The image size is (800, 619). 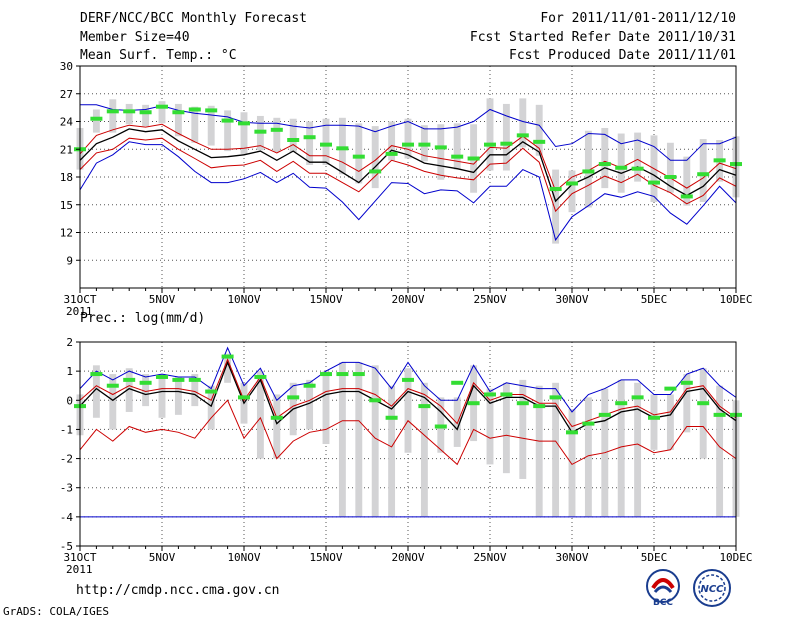 I want to click on x-year-label: 2011, so click(x=79, y=569).